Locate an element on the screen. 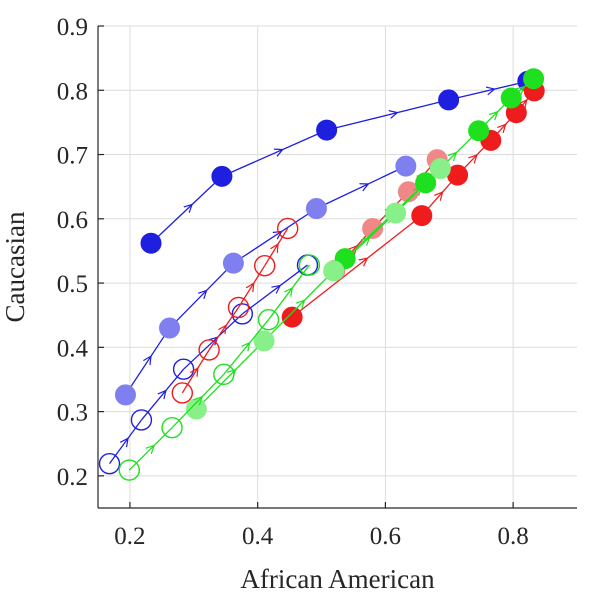 This screenshot has width=598, height=602. x-tick-label: 0.6 is located at coordinates (385, 536).